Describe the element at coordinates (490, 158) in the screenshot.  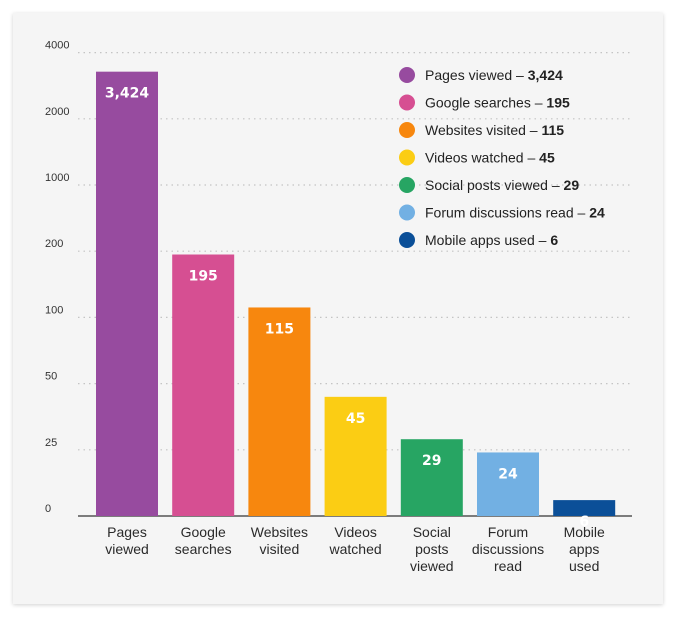
I see `legend-entry: Videos watched – 45` at that location.